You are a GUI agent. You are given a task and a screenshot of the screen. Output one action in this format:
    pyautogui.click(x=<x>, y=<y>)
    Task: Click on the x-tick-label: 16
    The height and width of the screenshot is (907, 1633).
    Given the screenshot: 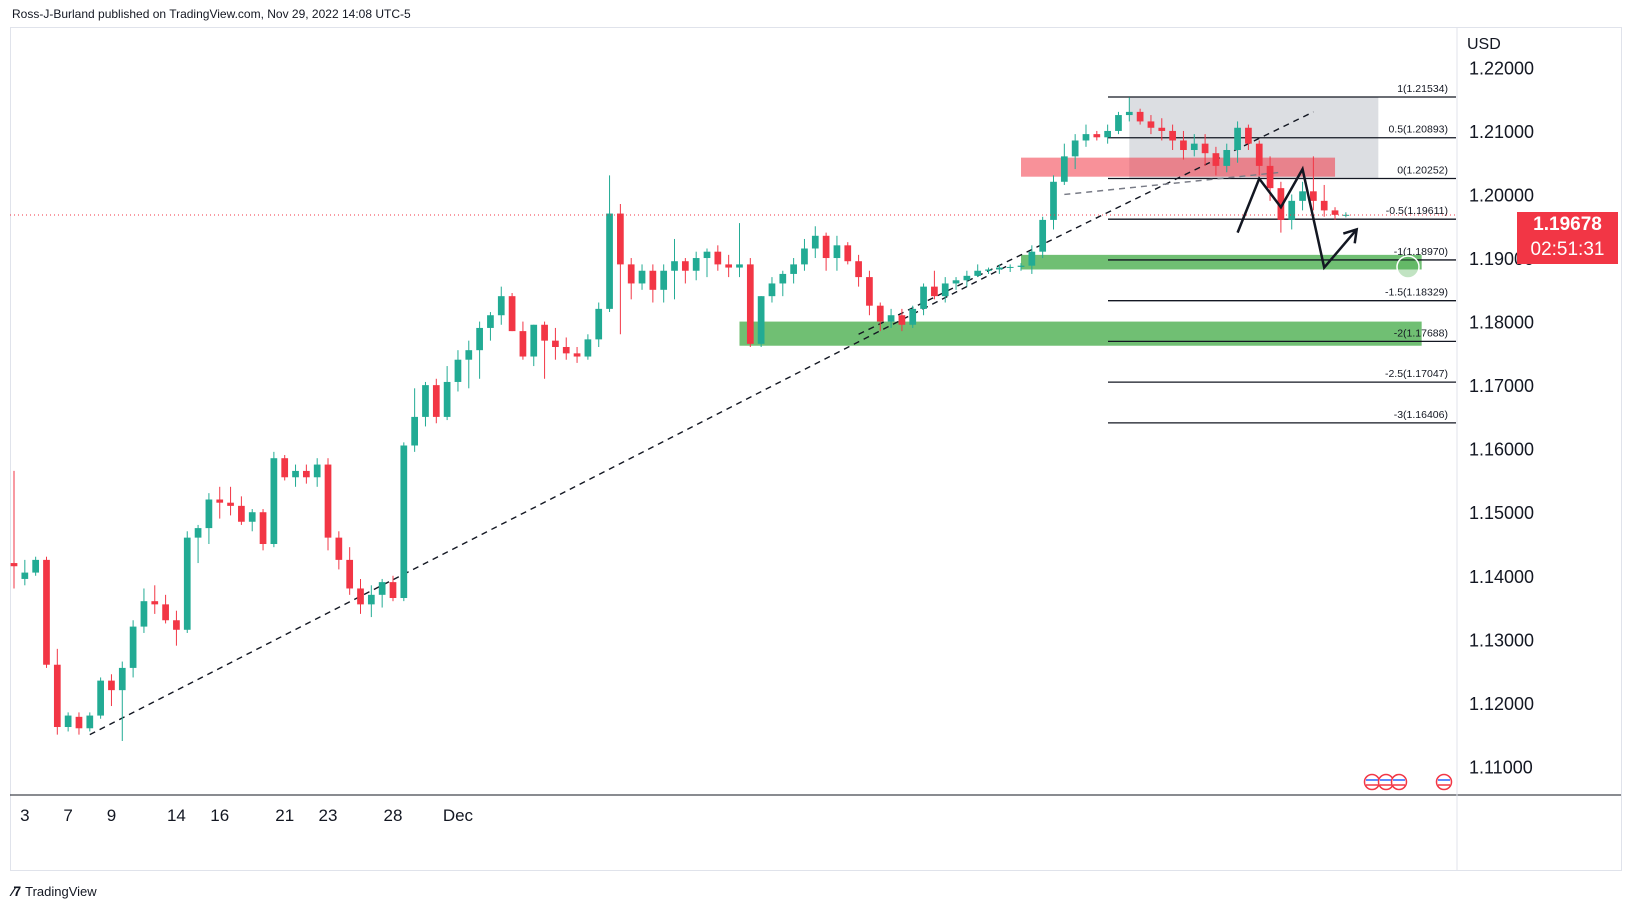 What is the action you would take?
    pyautogui.click(x=219, y=815)
    